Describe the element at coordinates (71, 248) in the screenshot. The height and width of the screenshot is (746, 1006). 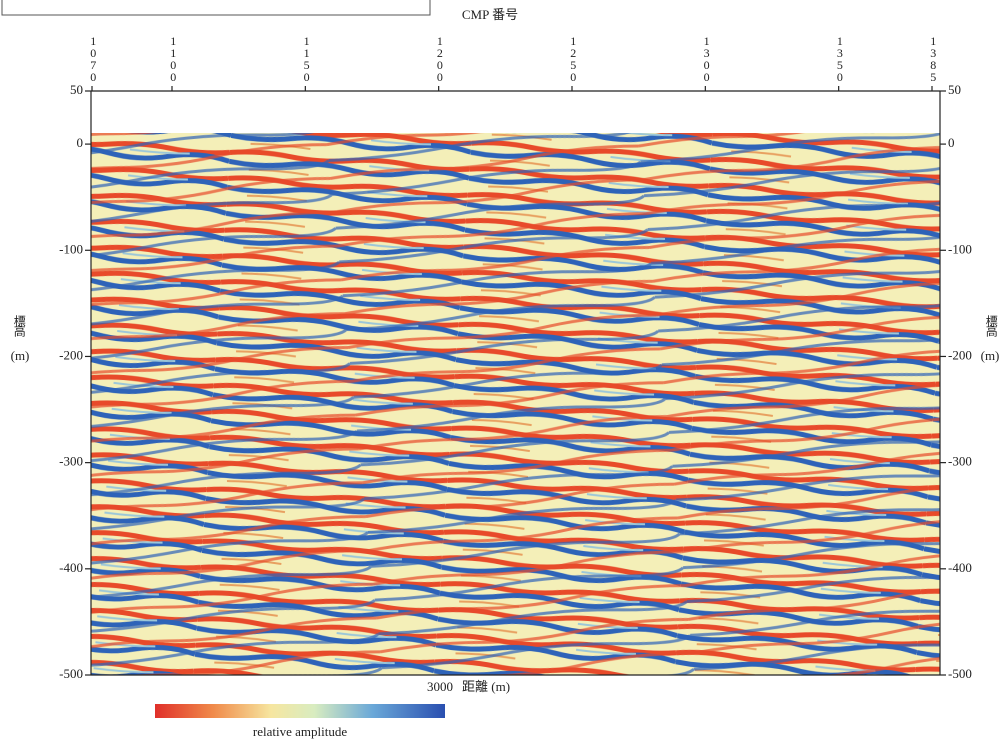
I see `y-tick-label: -100` at that location.